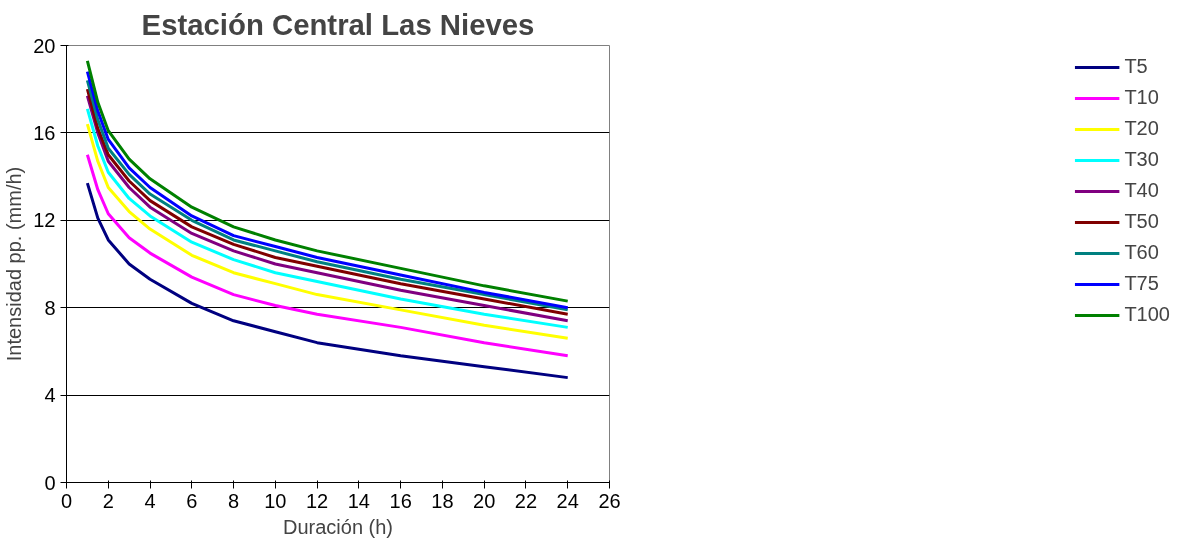 The width and height of the screenshot is (1186, 548). I want to click on x-tick-label: 18, so click(442, 500).